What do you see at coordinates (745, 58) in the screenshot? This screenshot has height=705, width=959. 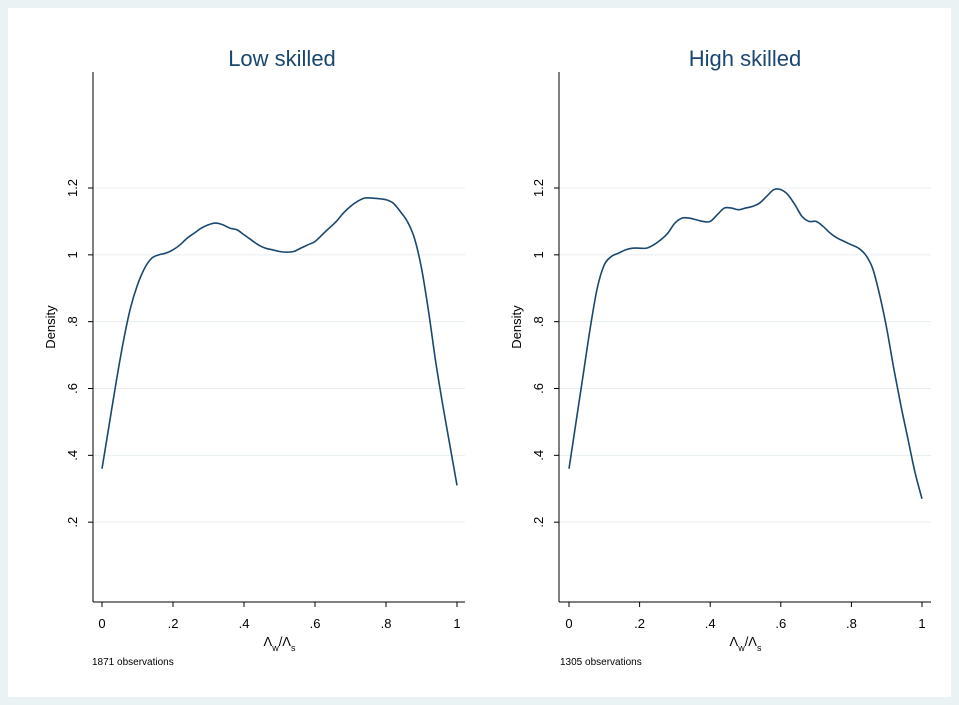 I see `chart-title: High skilled` at bounding box center [745, 58].